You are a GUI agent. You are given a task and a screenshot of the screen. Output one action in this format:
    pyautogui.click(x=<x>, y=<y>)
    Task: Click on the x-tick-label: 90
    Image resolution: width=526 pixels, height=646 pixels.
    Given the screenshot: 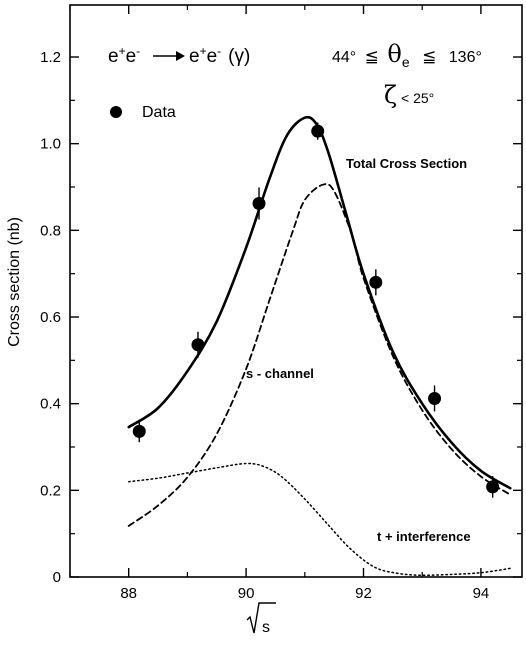 What is the action you would take?
    pyautogui.click(x=246, y=593)
    